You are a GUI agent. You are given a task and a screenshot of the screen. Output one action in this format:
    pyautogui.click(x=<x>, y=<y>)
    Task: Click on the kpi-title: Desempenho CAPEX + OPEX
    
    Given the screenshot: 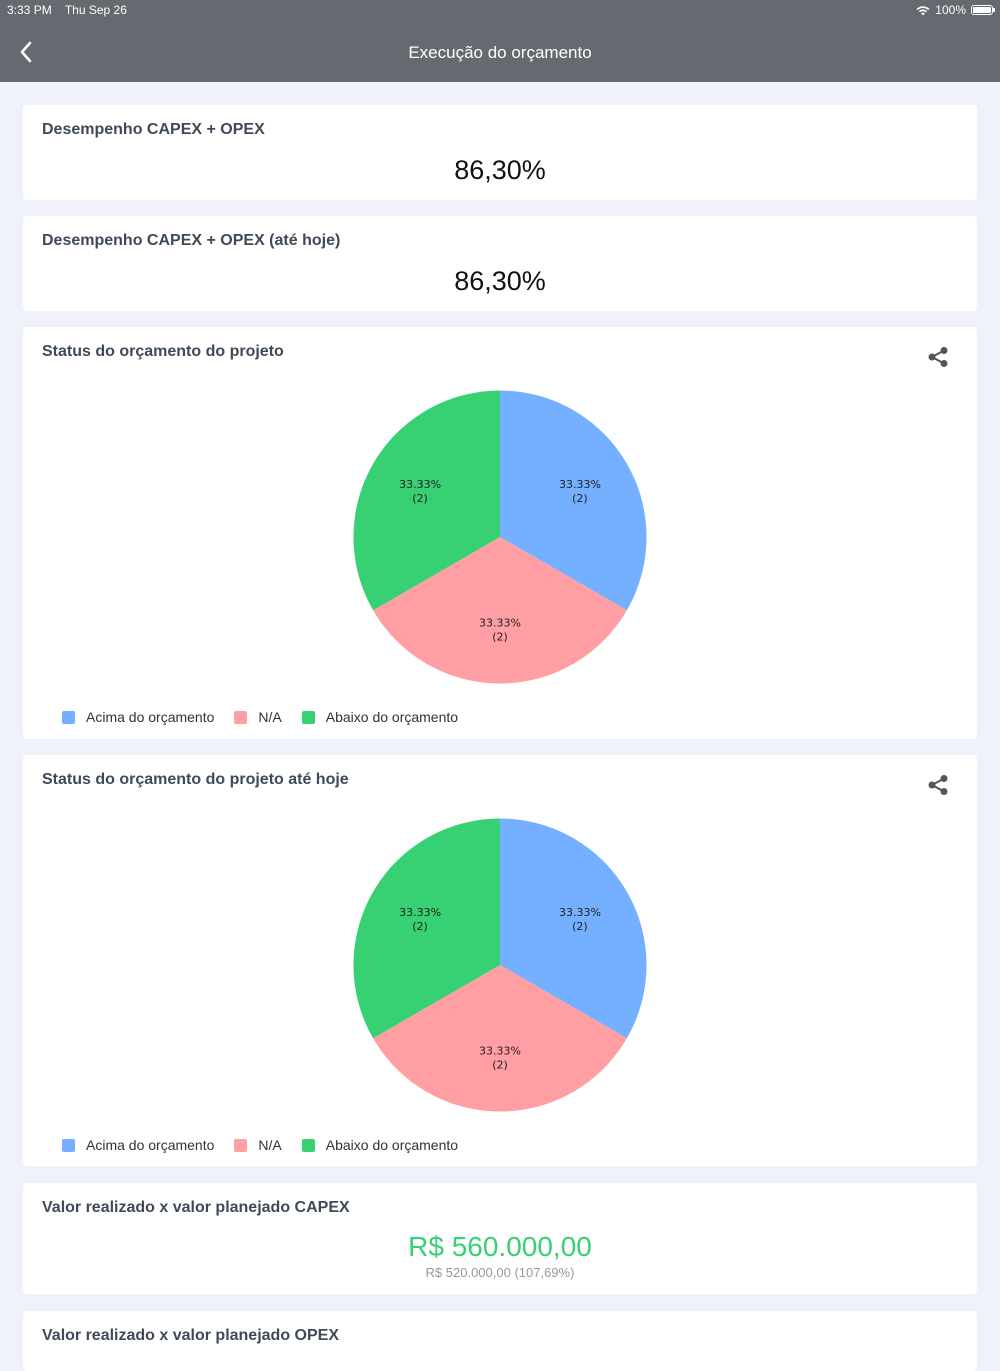 What is the action you would take?
    pyautogui.click(x=153, y=129)
    